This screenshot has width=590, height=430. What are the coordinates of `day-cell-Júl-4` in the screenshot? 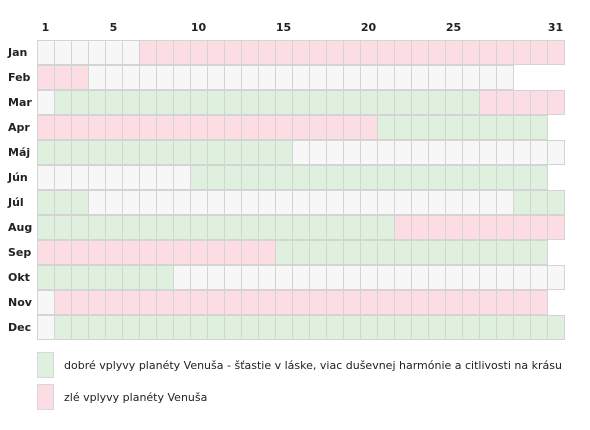 It's located at (97, 202).